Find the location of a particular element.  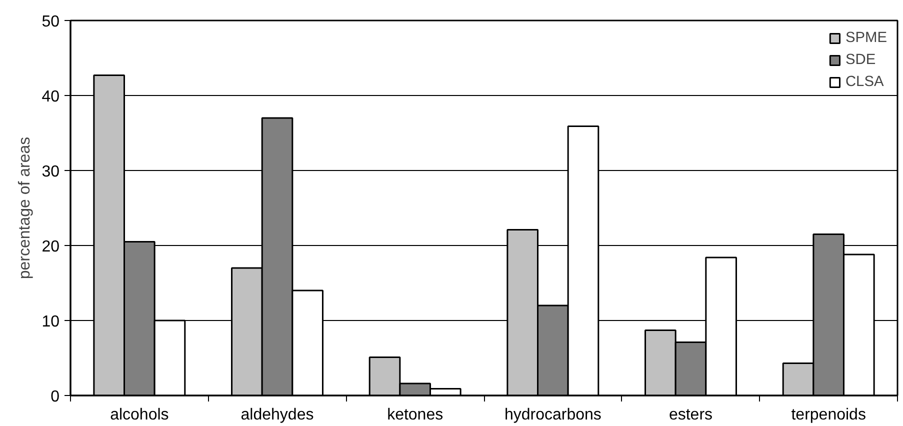

legend-label: SDE is located at coordinates (860, 60).